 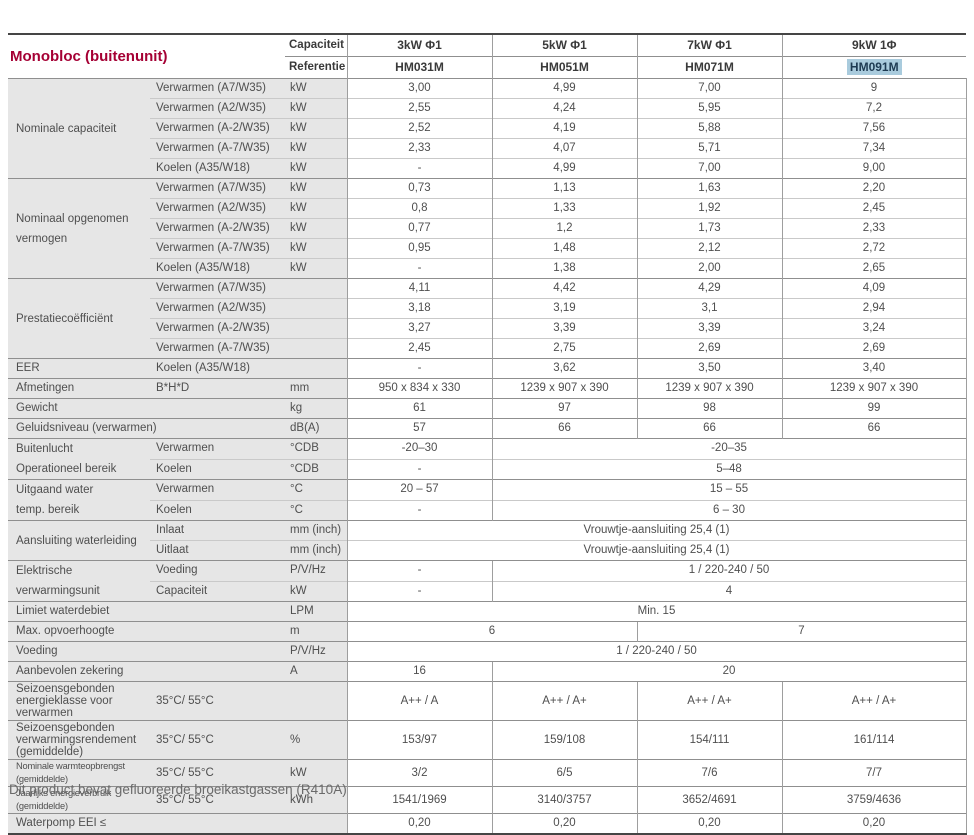 What do you see at coordinates (709, 740) in the screenshot?
I see `value-cell: 154/111` at bounding box center [709, 740].